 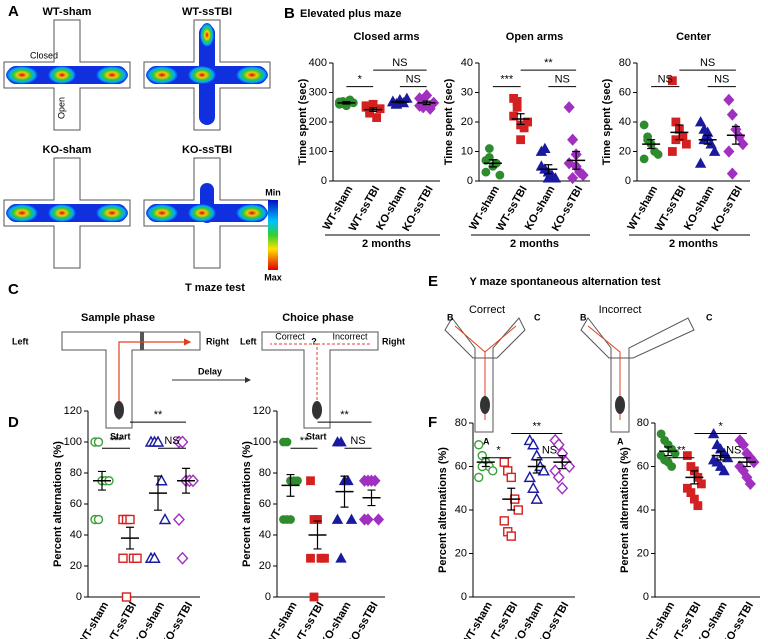 What do you see at coordinates (290, 336) in the screenshot?
I see `maze-label: Correct` at bounding box center [290, 336].